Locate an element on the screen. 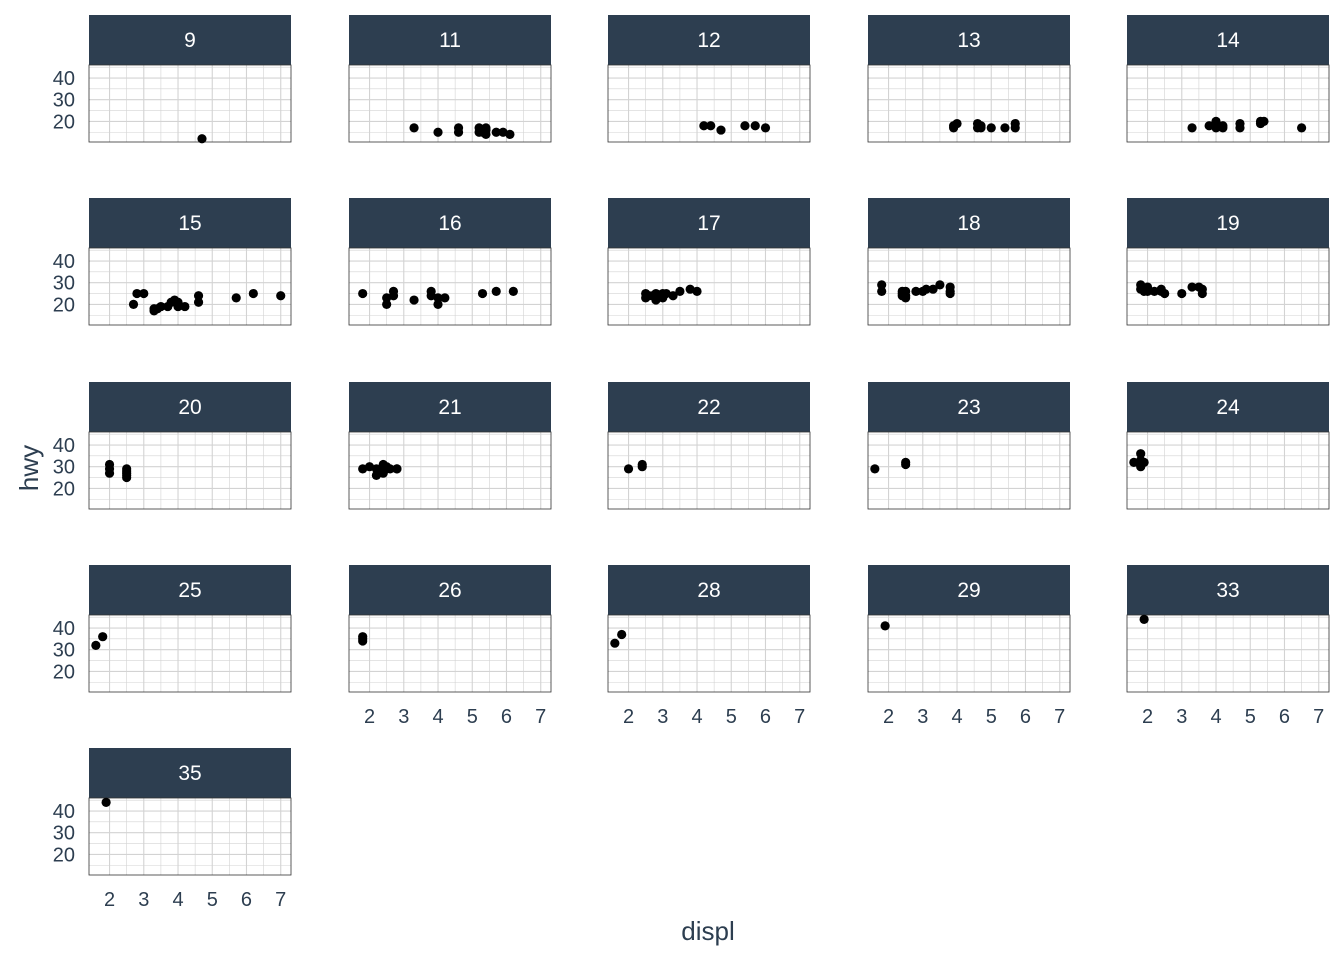 The image size is (1344, 960). facet-panel: 29 is located at coordinates (969, 629).